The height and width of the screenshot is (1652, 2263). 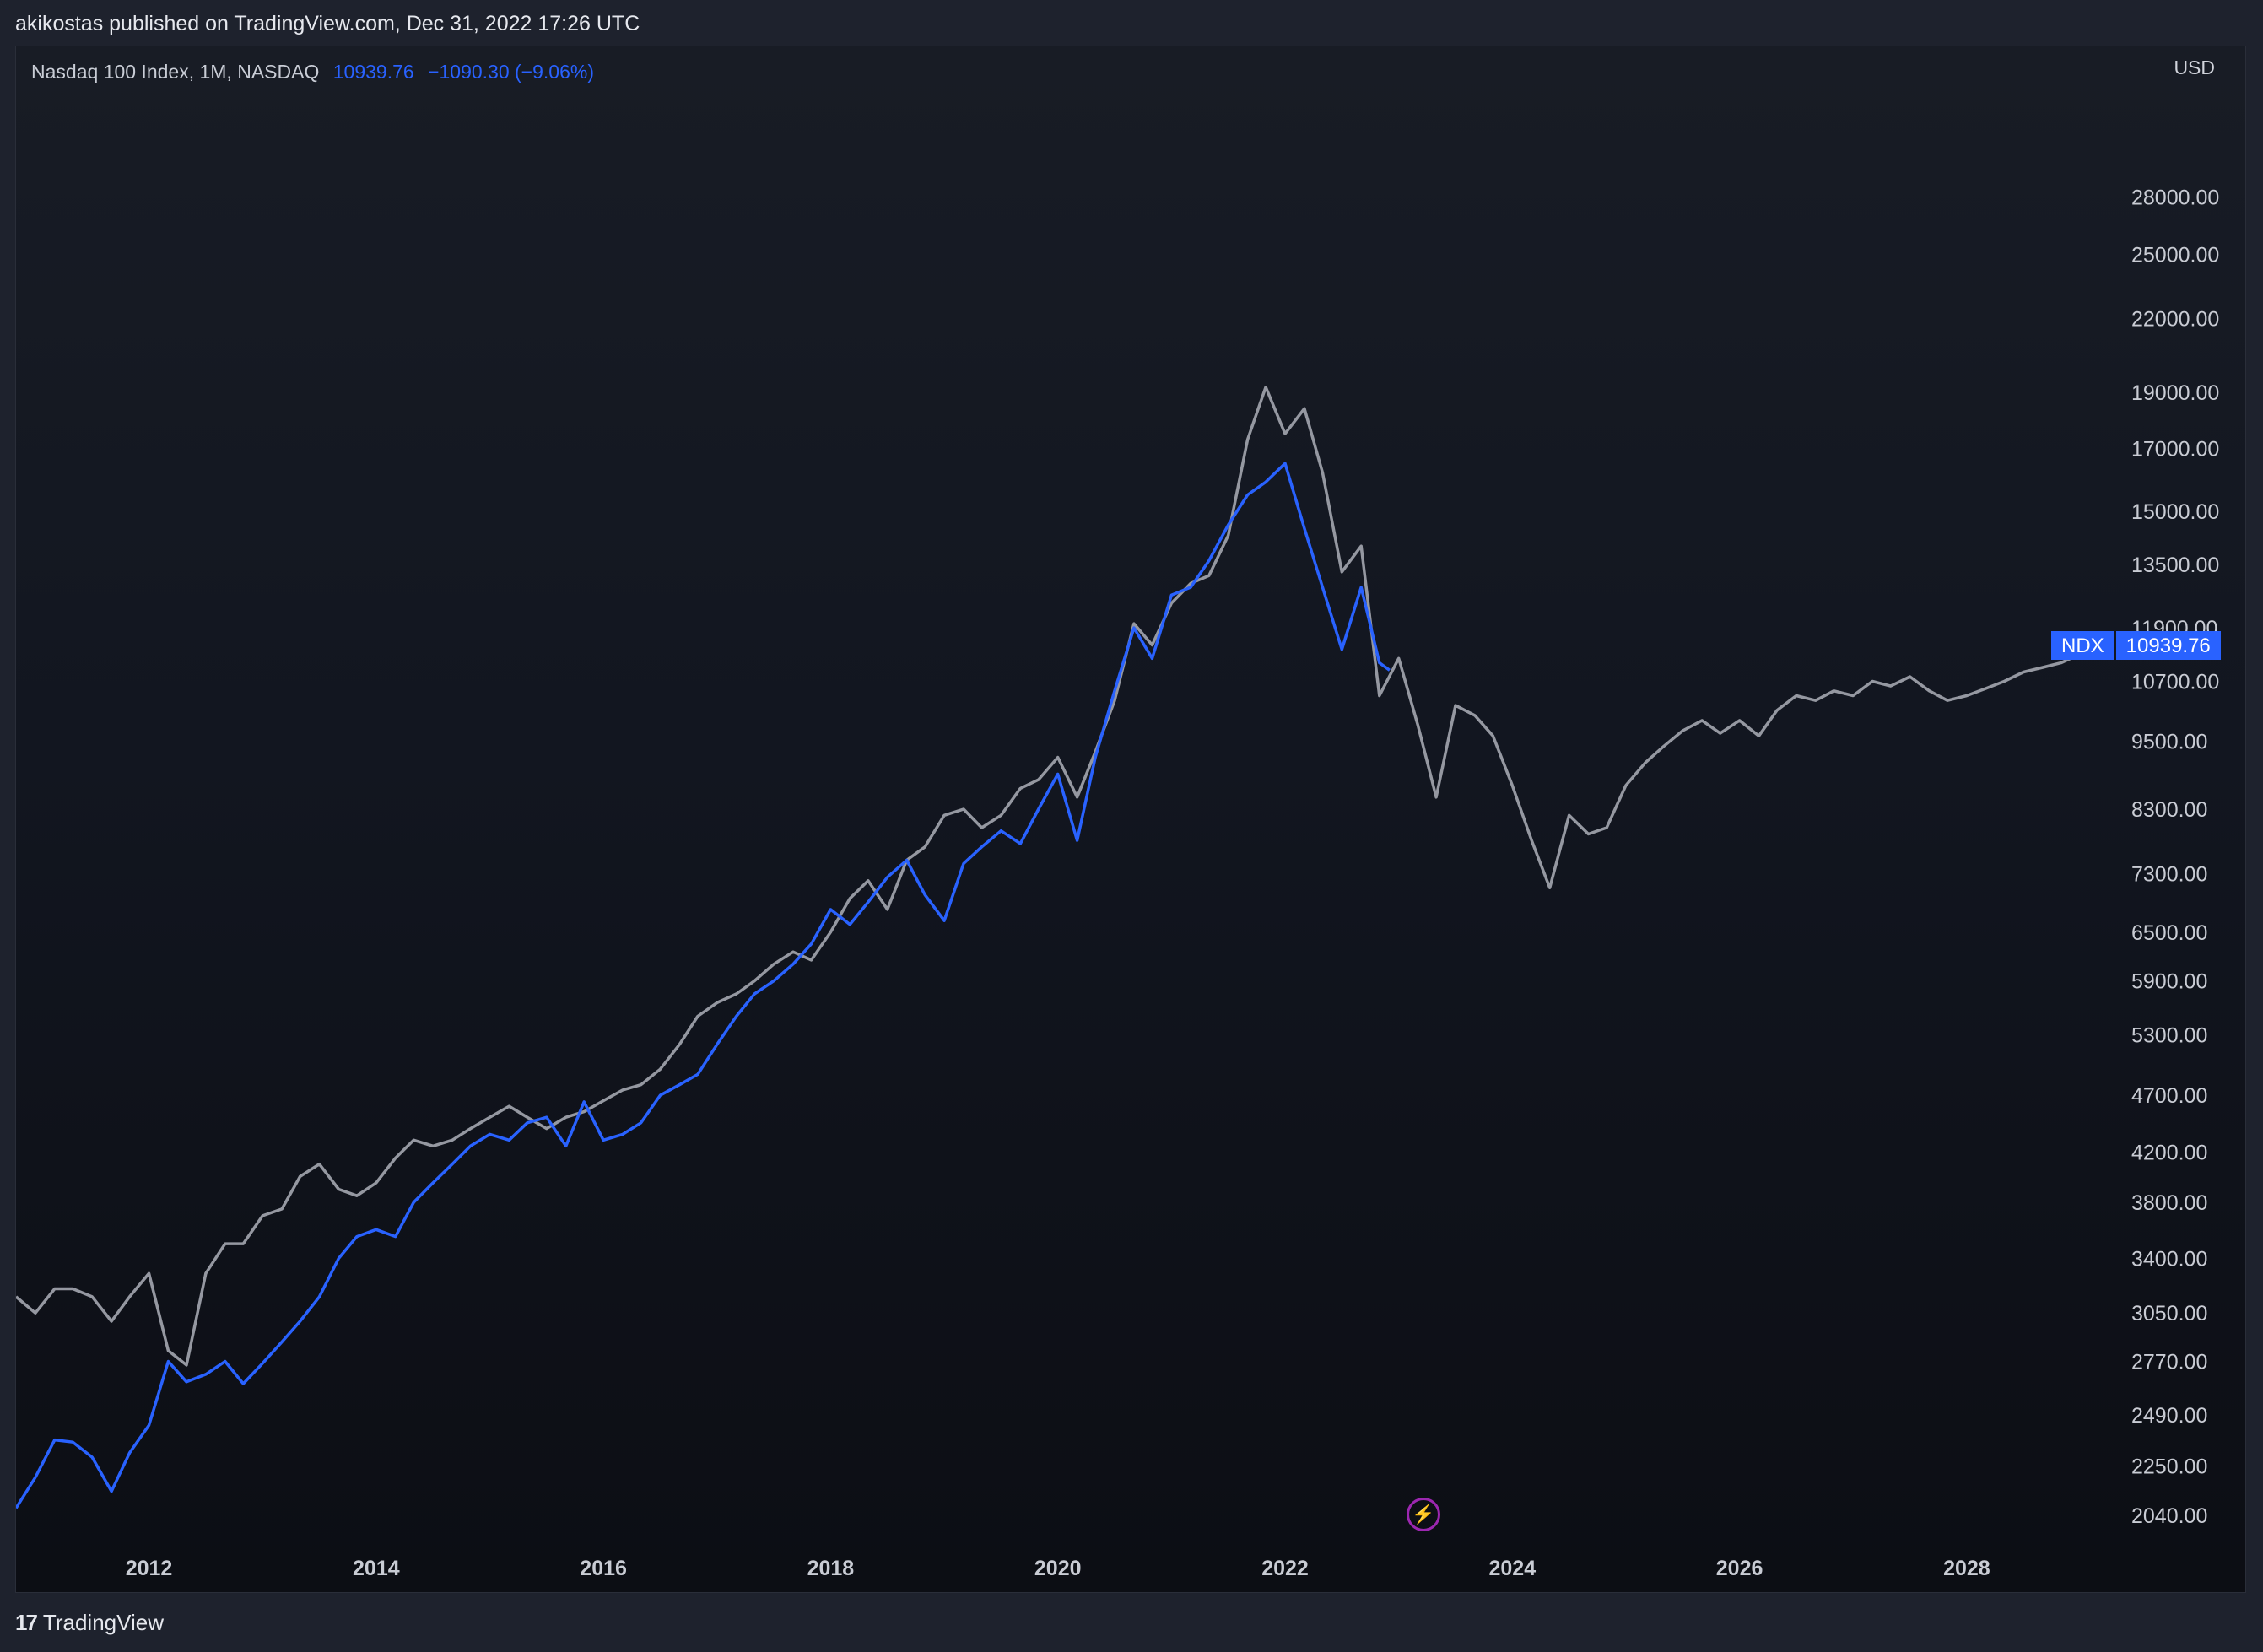 What do you see at coordinates (27, 1622) in the screenshot?
I see `tradingview-logo-icon: 17` at bounding box center [27, 1622].